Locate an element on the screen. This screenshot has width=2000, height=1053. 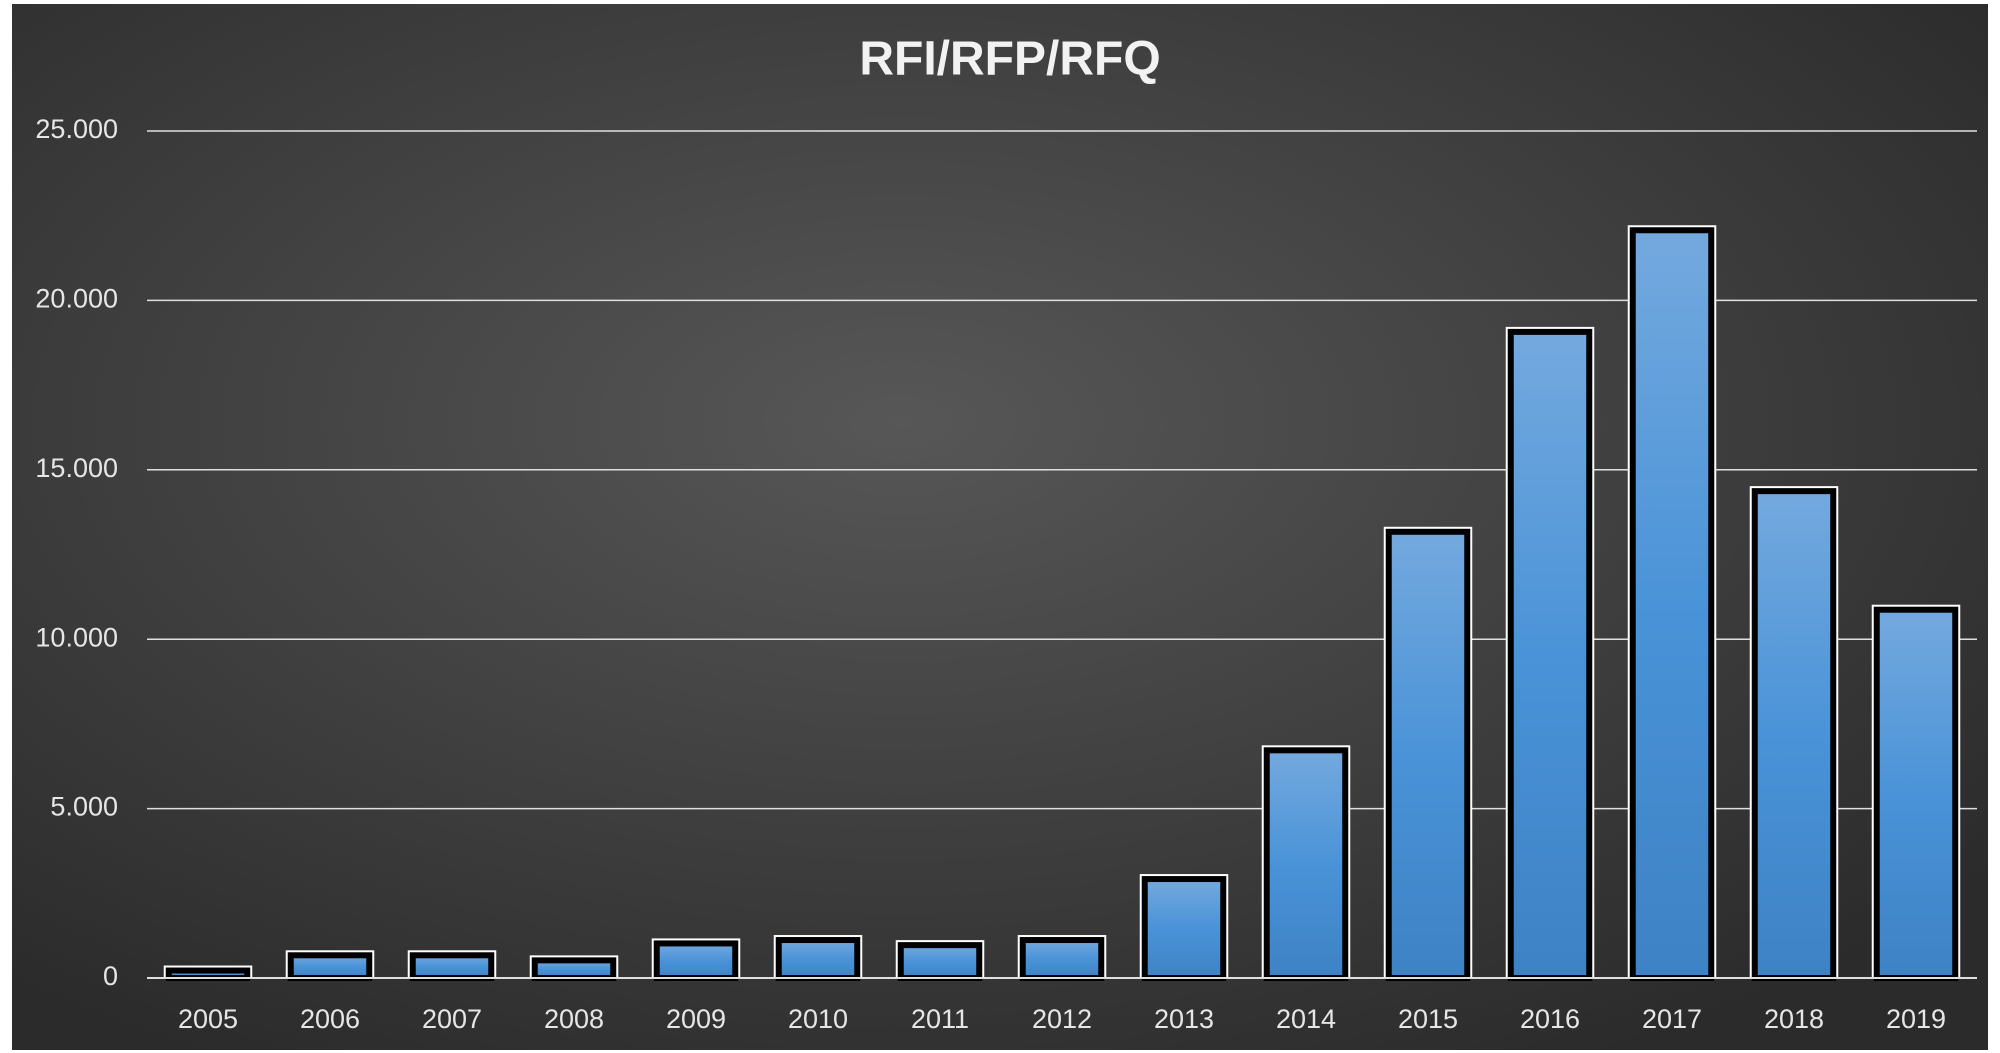
x-tick-label: 2019 is located at coordinates (1916, 1019).